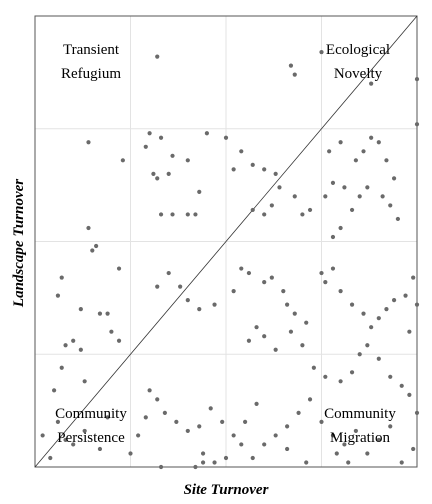  What do you see at coordinates (91, 414) in the screenshot?
I see `quad-label-bottom-left-line1: Community` at bounding box center [91, 414].